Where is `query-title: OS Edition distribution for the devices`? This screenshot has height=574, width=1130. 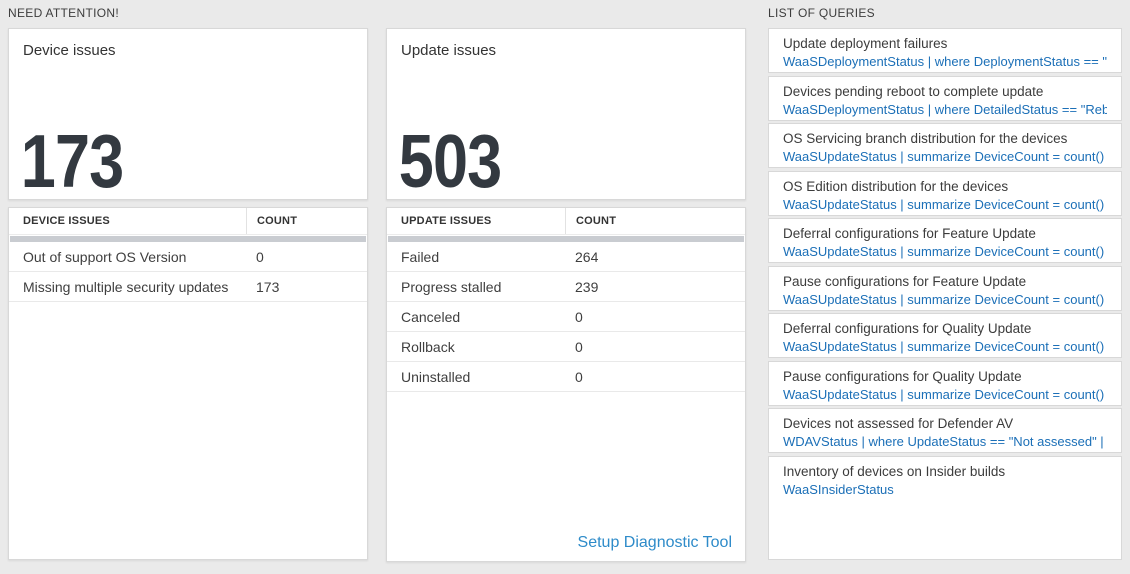 query-title: OS Edition distribution for the devices is located at coordinates (896, 186).